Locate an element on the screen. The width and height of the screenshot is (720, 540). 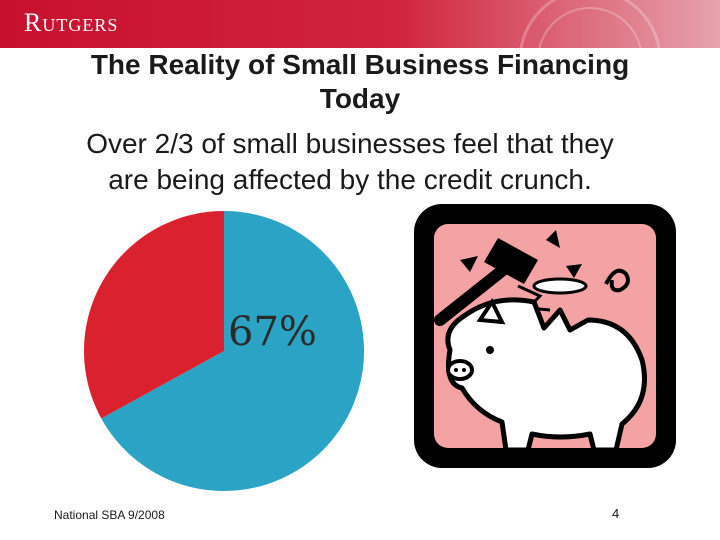
pie-slice-1-label: 67% is located at coordinates (272, 332).